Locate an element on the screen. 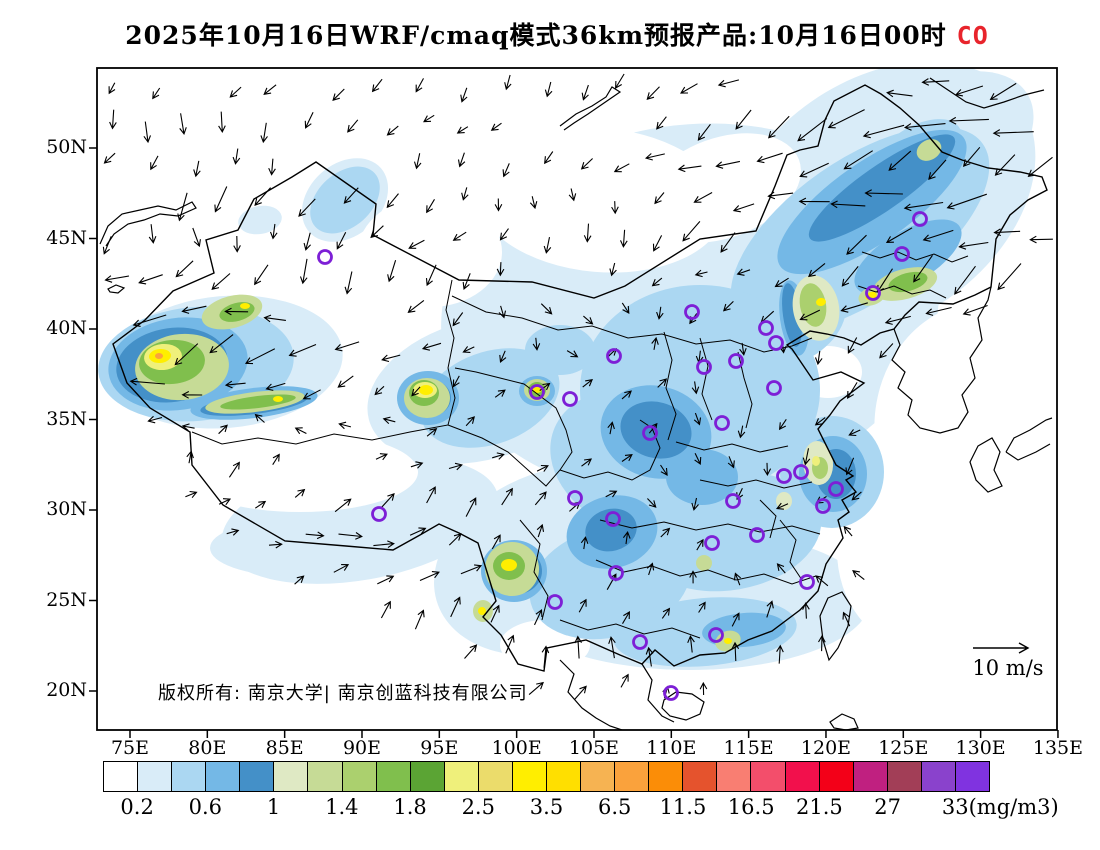 This screenshot has width=1100, height=850. province-border is located at coordinates (781, 540).